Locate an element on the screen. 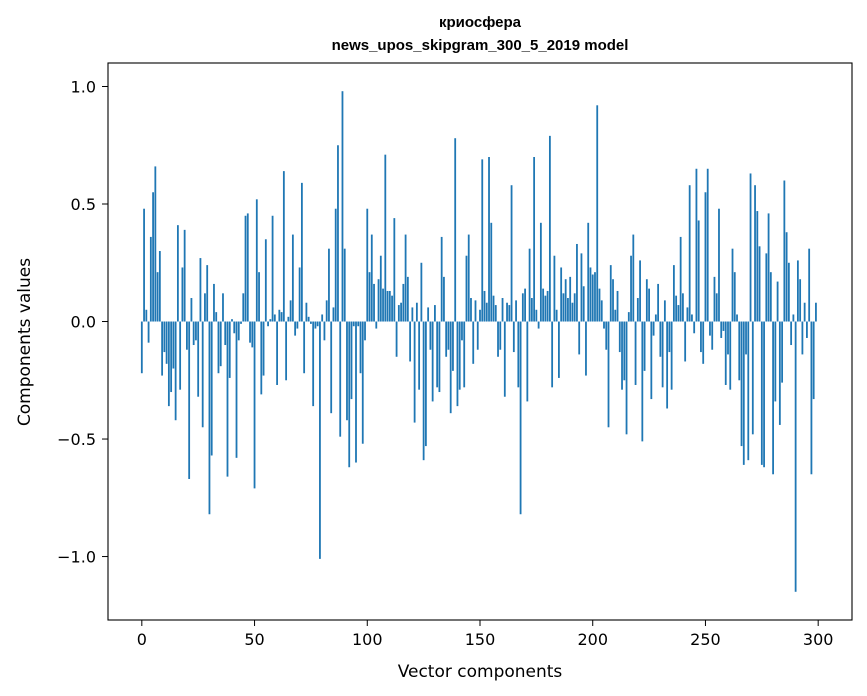 The image size is (867, 696). y-tick-label: 1.0 is located at coordinates (83, 87).